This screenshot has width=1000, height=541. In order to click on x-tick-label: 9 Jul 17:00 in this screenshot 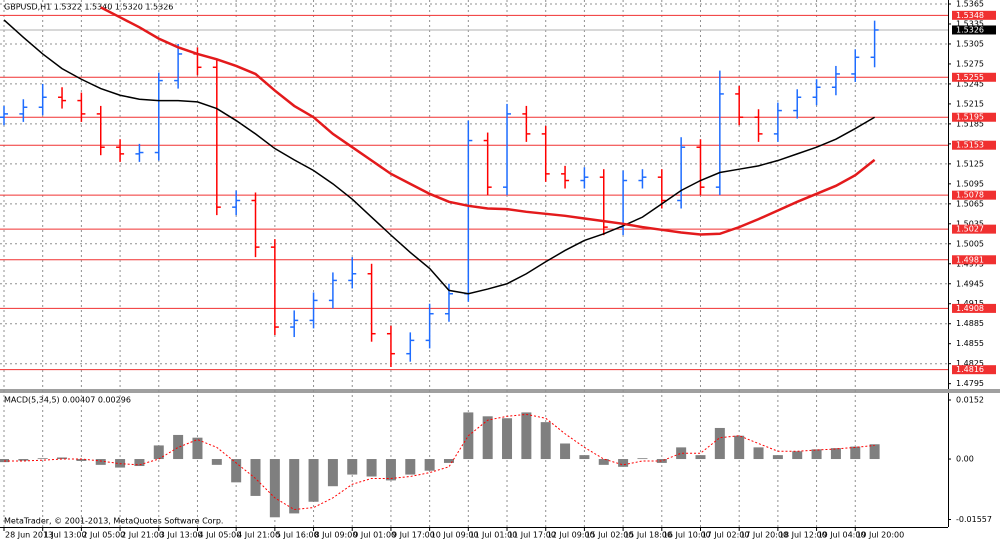, I will do `click(413, 535)`.